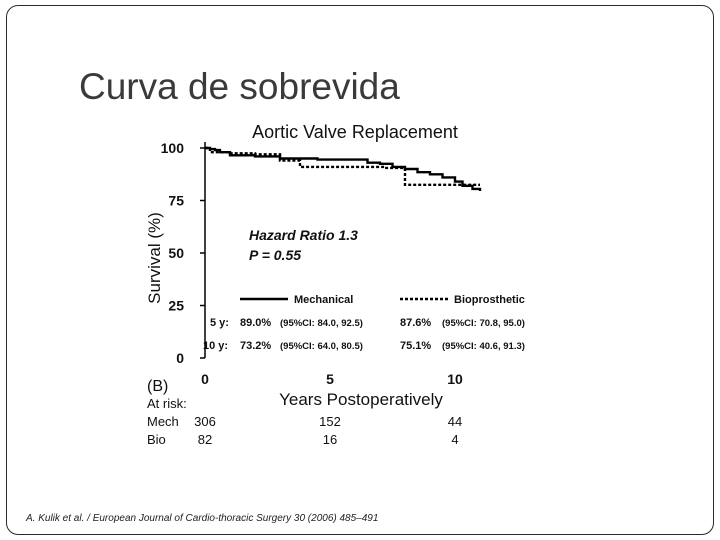 This screenshot has width=720, height=540. What do you see at coordinates (180, 358) in the screenshot?
I see `y-tick-label-0: 0` at bounding box center [180, 358].